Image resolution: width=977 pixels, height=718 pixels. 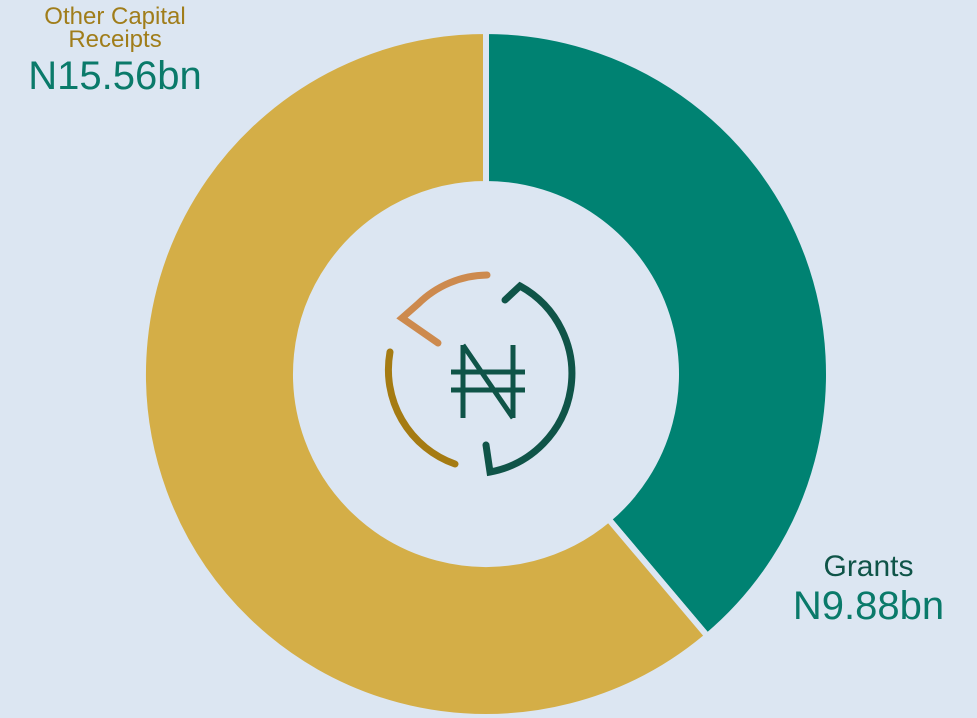 I want to click on naira-sign, so click(x=488, y=381).